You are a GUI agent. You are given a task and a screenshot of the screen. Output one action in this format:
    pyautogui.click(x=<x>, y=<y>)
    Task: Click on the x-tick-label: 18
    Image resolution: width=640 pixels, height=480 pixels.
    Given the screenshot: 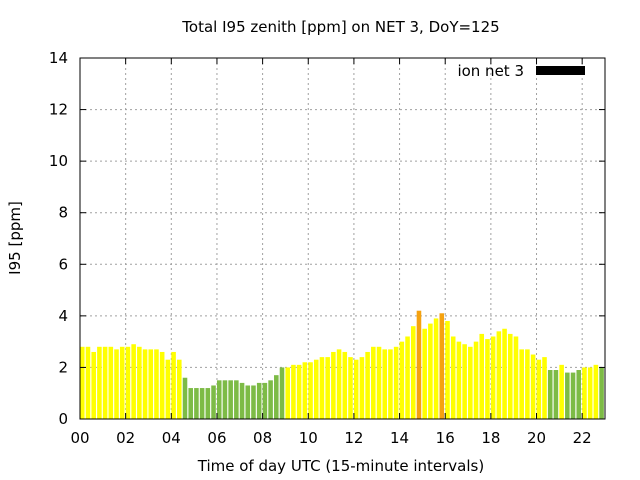 What is the action you would take?
    pyautogui.click(x=490, y=438)
    